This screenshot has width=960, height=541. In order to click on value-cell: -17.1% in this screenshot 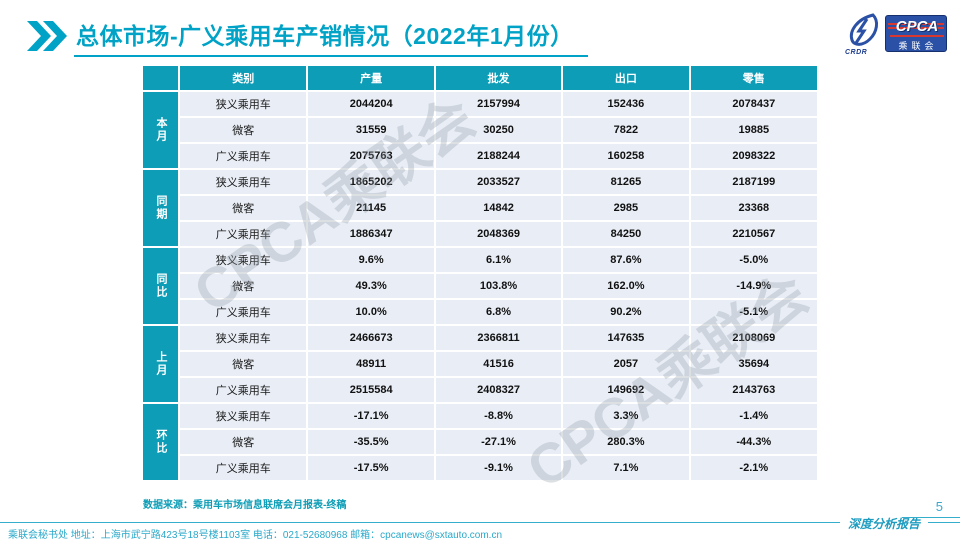, I will do `click(371, 416)`.